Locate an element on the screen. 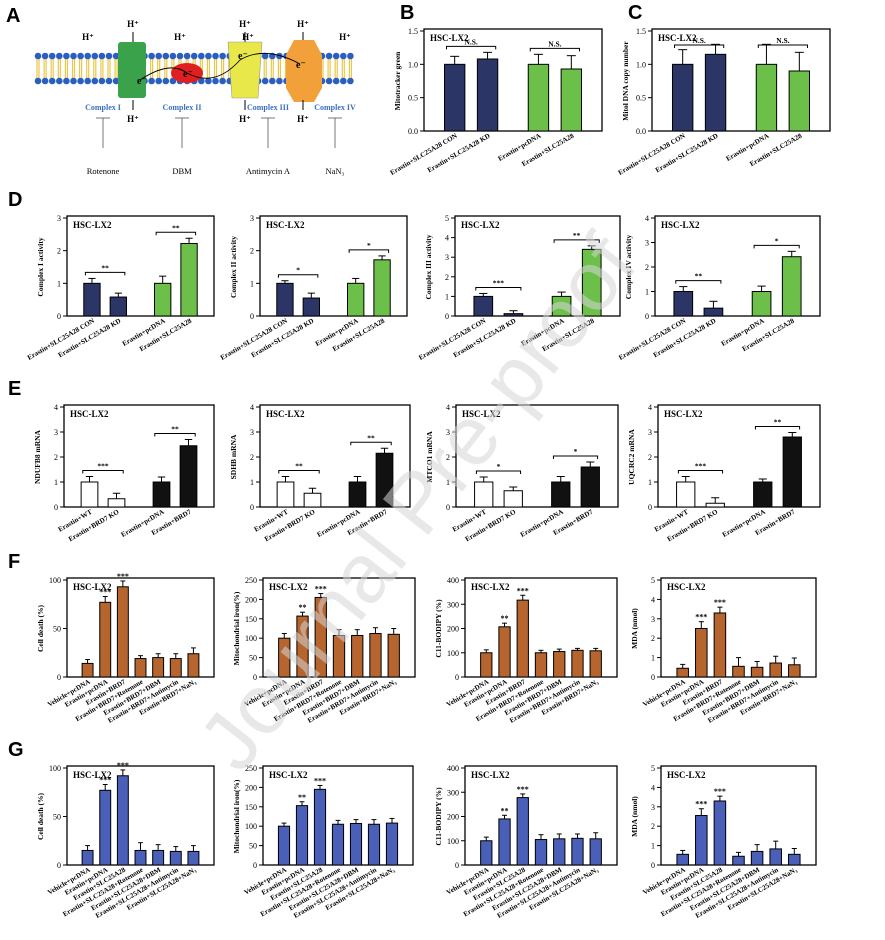  significance-label: *** is located at coordinates (103, 466).